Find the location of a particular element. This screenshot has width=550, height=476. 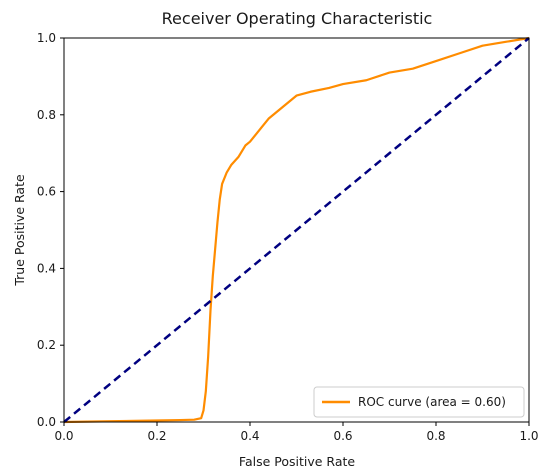

x-tick-label: 0.6 is located at coordinates (342, 436).